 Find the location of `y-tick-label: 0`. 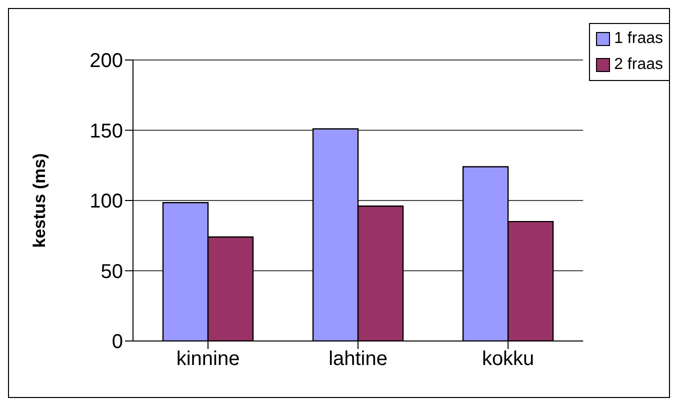

y-tick-label: 0 is located at coordinates (117, 342).